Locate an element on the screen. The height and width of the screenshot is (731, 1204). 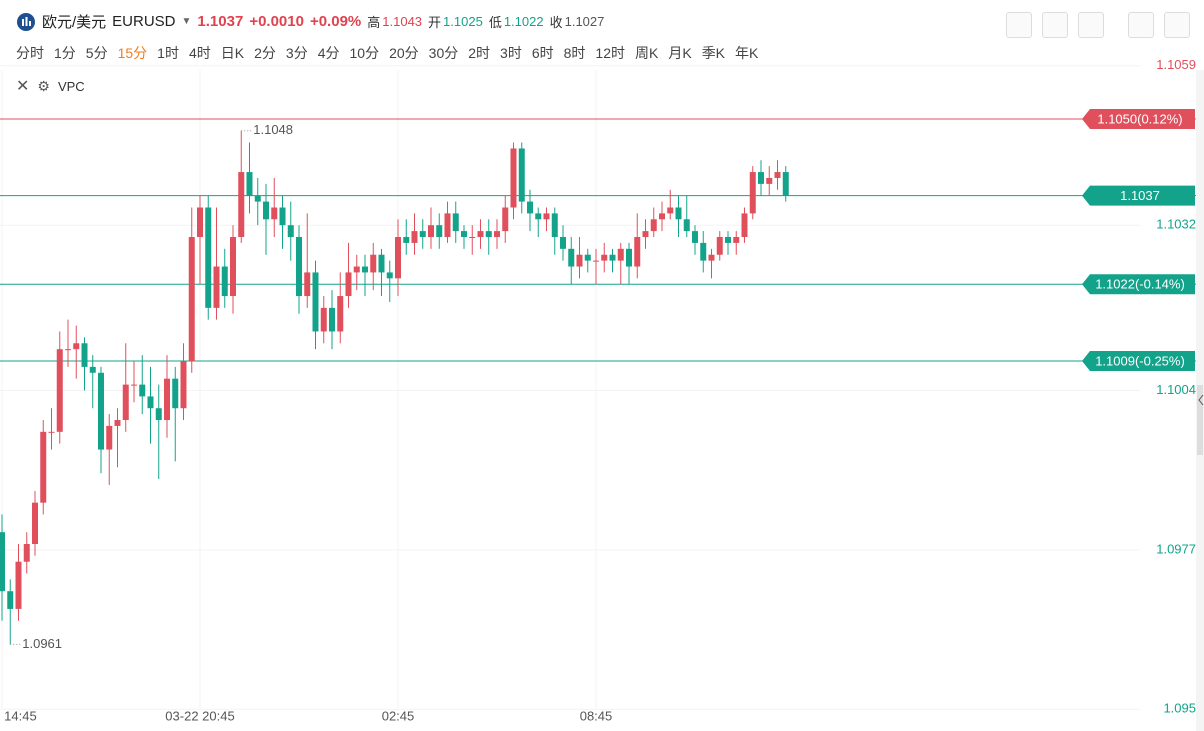
period-tab: 日K is located at coordinates (232, 53).